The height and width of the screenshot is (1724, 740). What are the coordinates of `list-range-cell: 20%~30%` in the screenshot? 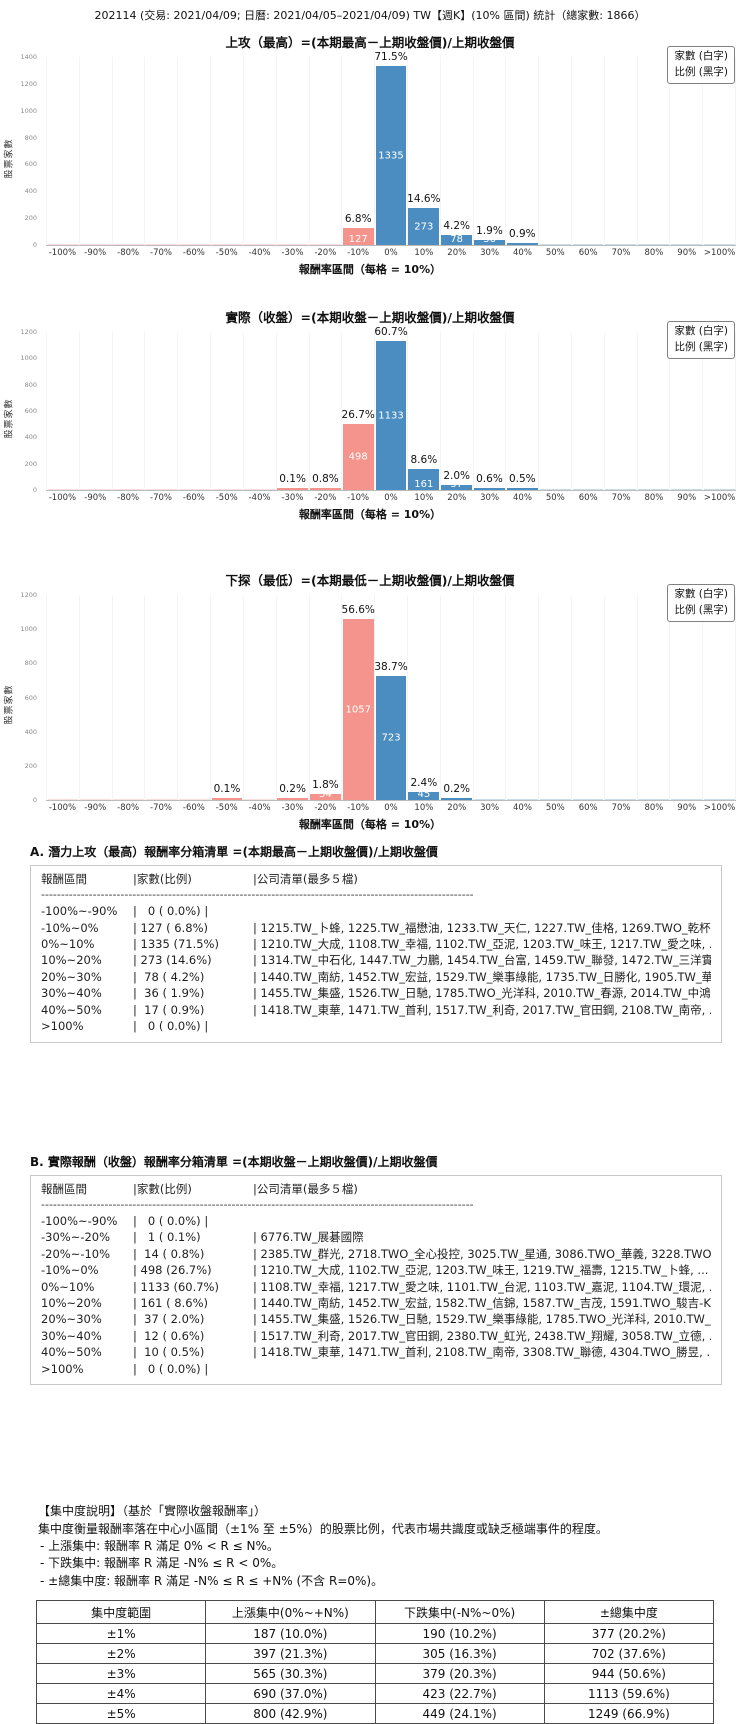 It's located at (71, 976).